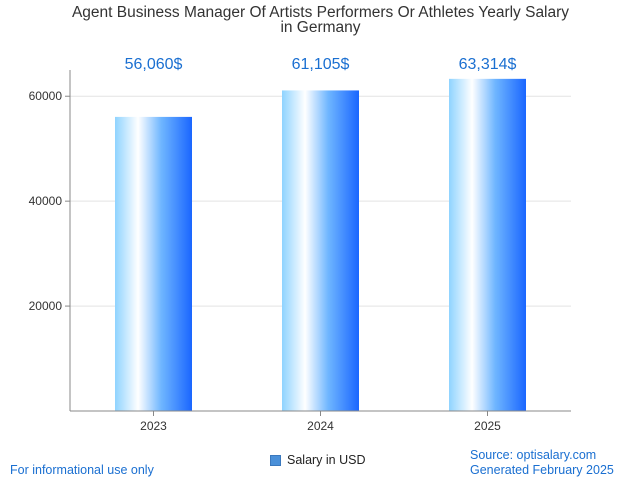 Image resolution: width=641 pixels, height=481 pixels. I want to click on y-tick-label: 60000, so click(46, 96).